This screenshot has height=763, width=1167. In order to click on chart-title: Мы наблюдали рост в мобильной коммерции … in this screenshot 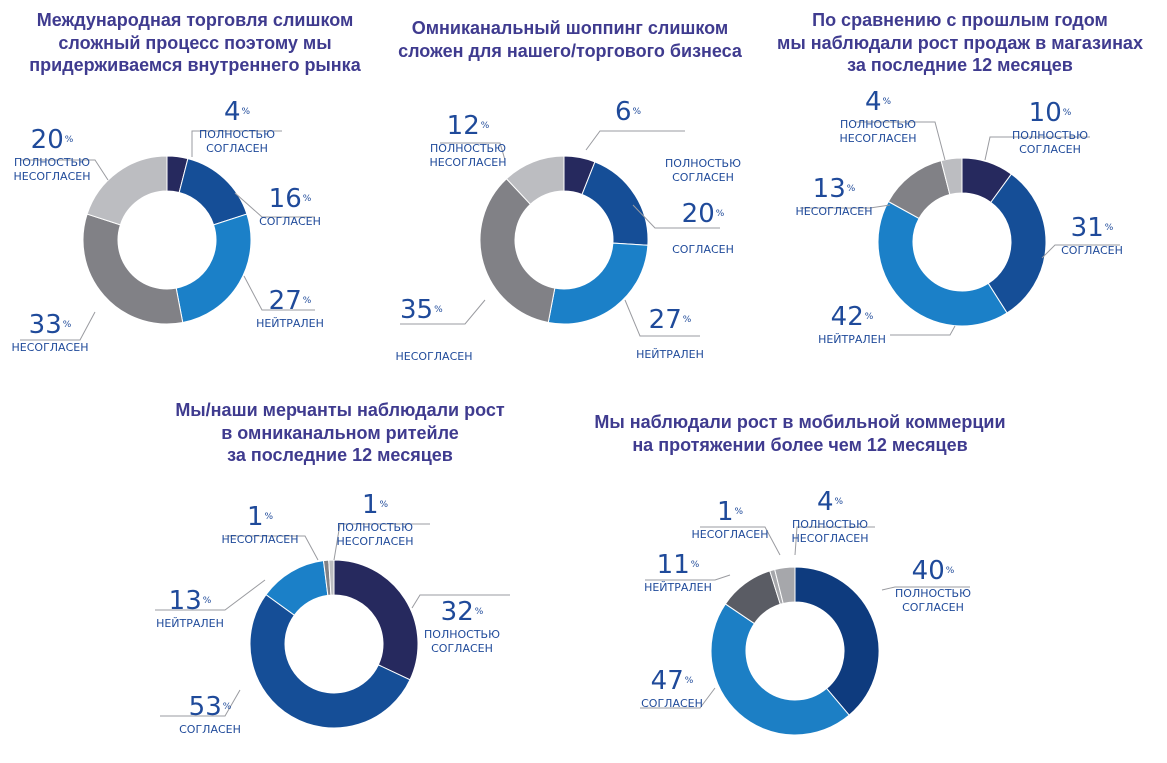, I will do `click(800, 433)`.